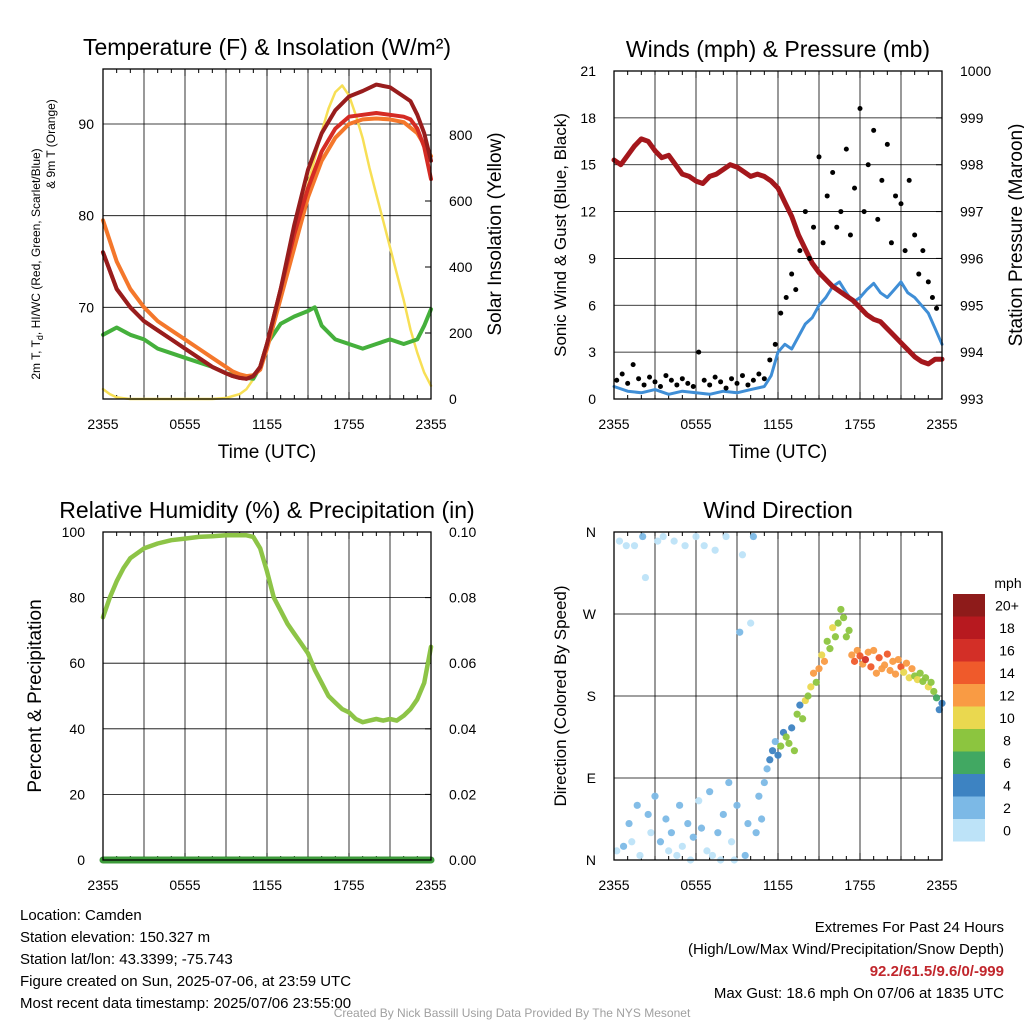 This screenshot has height=1024, width=1024. Describe the element at coordinates (1007, 740) in the screenshot. I see `legend-label: 8` at that location.